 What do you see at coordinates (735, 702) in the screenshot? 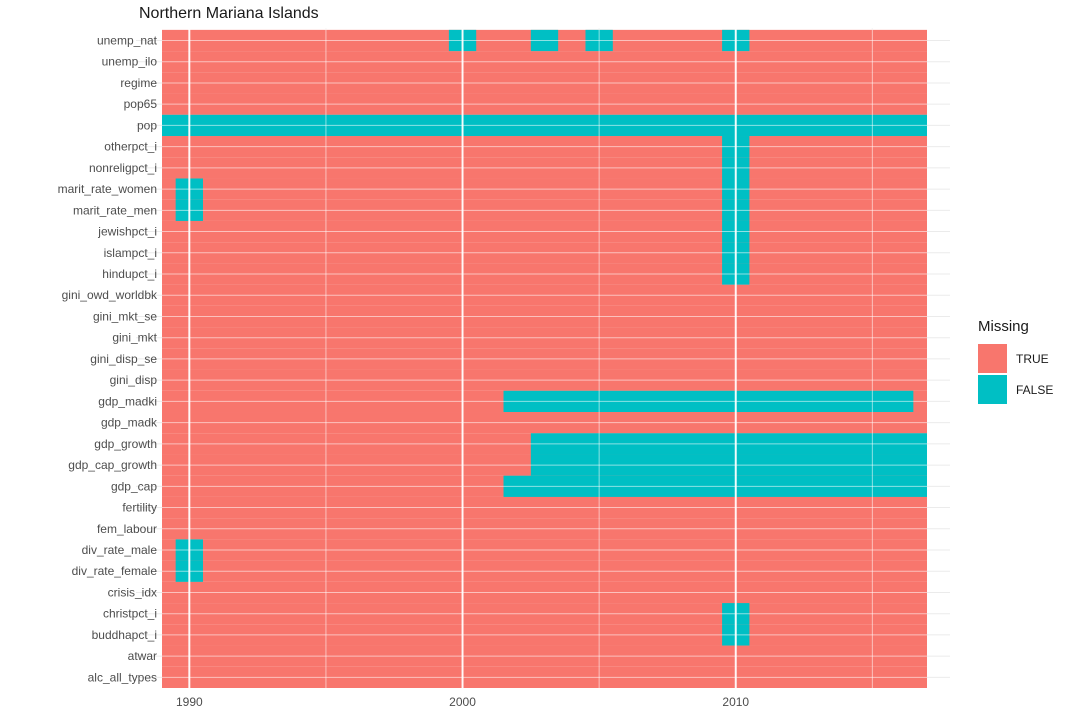
I see `x-tick-label: 2010` at bounding box center [735, 702].